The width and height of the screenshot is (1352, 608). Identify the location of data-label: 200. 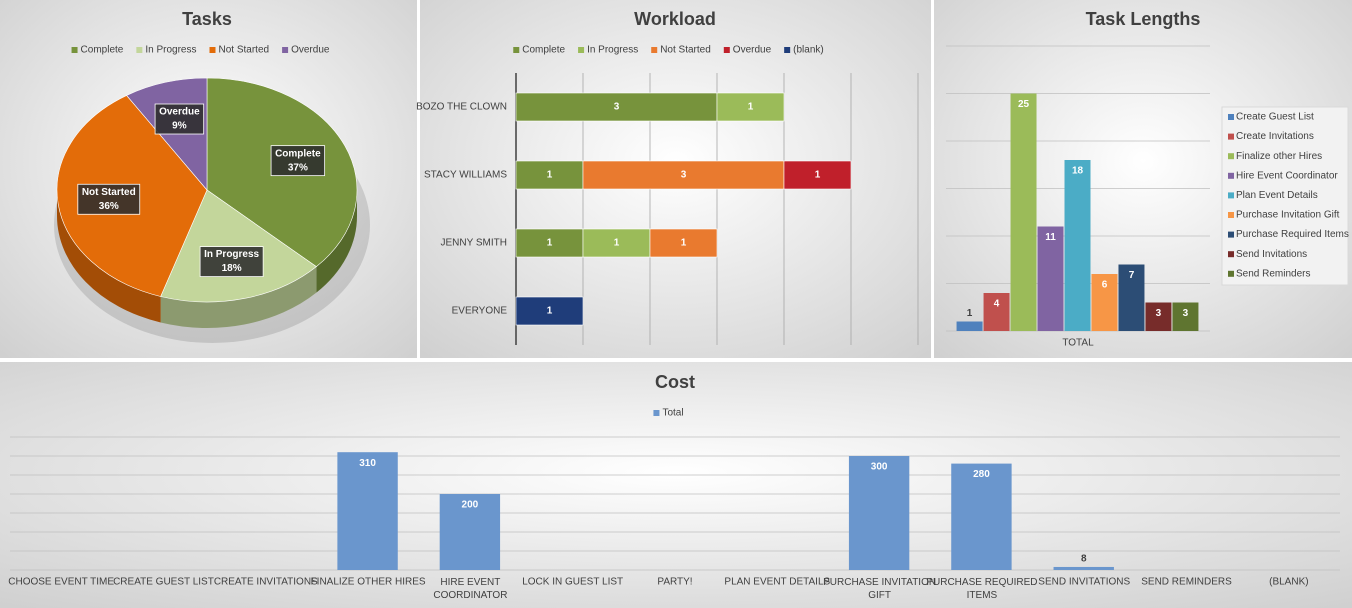
(470, 505).